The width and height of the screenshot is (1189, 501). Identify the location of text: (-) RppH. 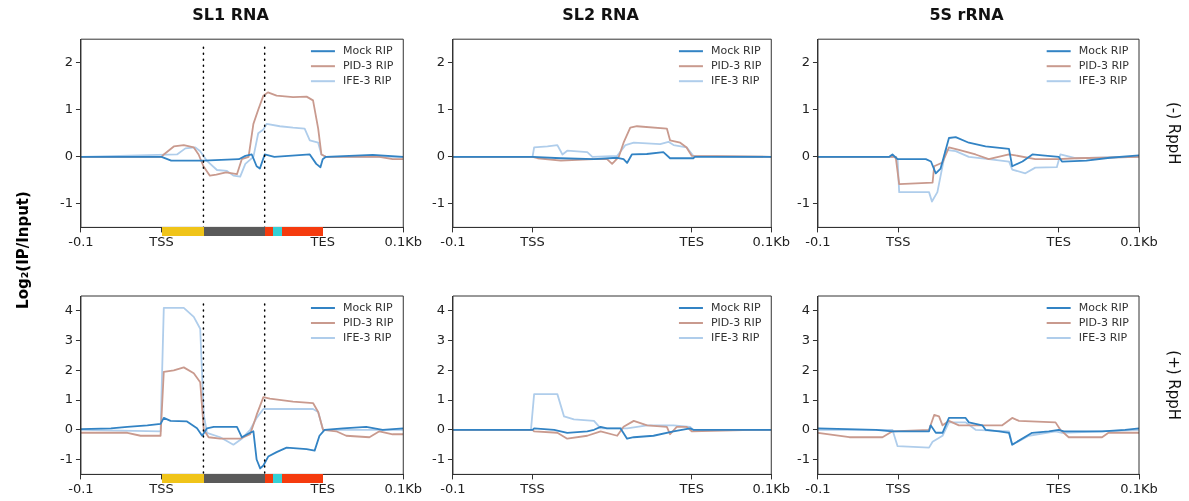
(1174, 133).